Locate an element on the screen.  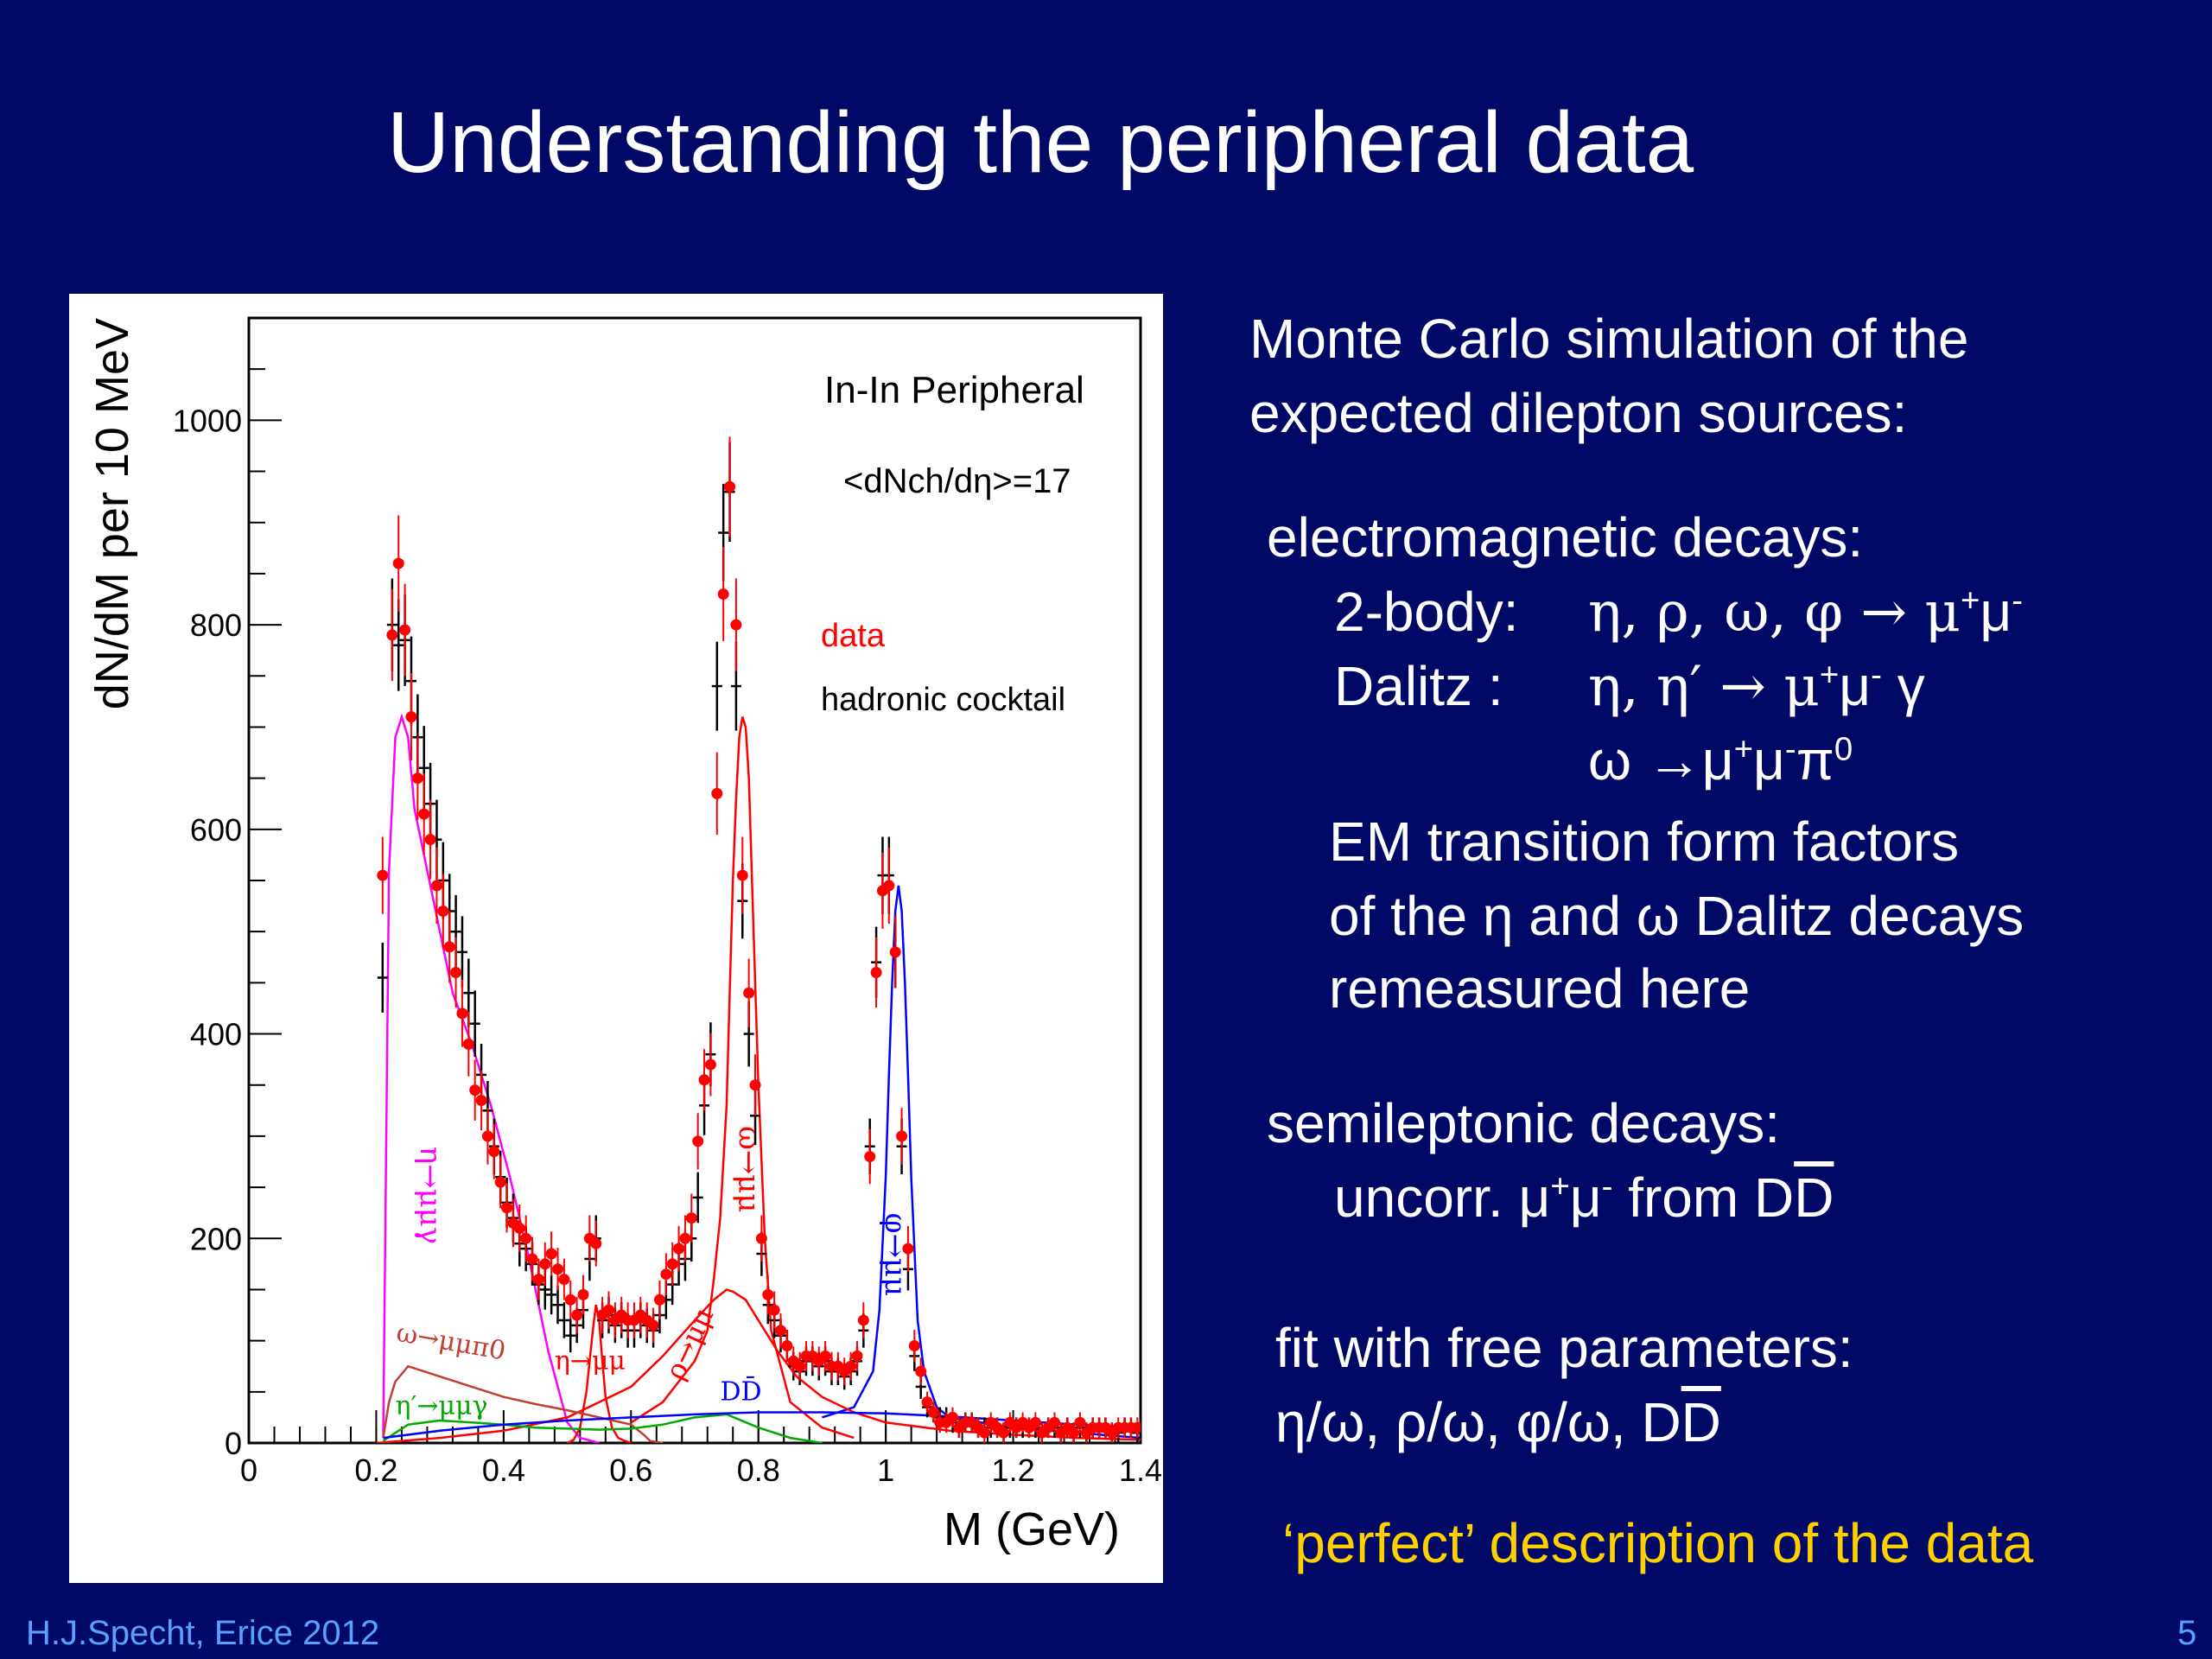
x-tick-label: 0.4 is located at coordinates (504, 1470).